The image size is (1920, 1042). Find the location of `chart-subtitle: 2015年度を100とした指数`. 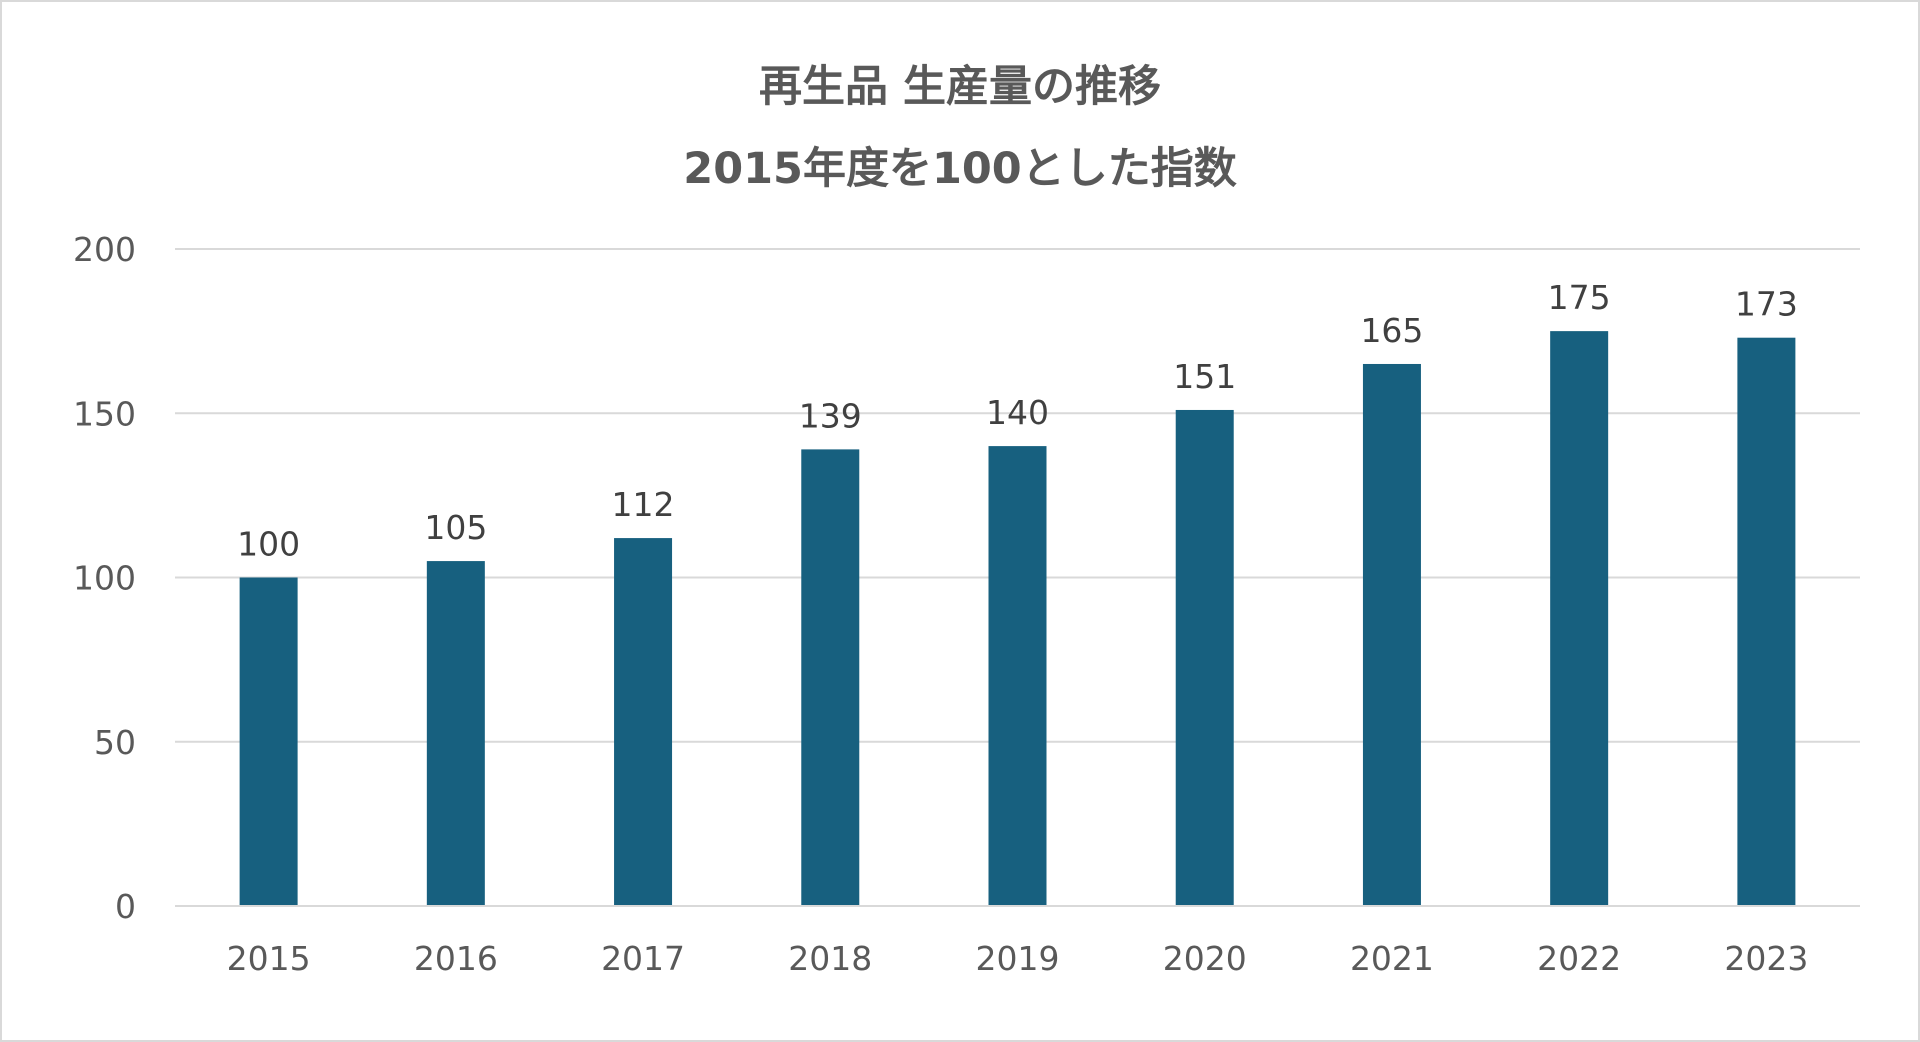

chart-subtitle: 2015年度を100とした指数 is located at coordinates (960, 169).